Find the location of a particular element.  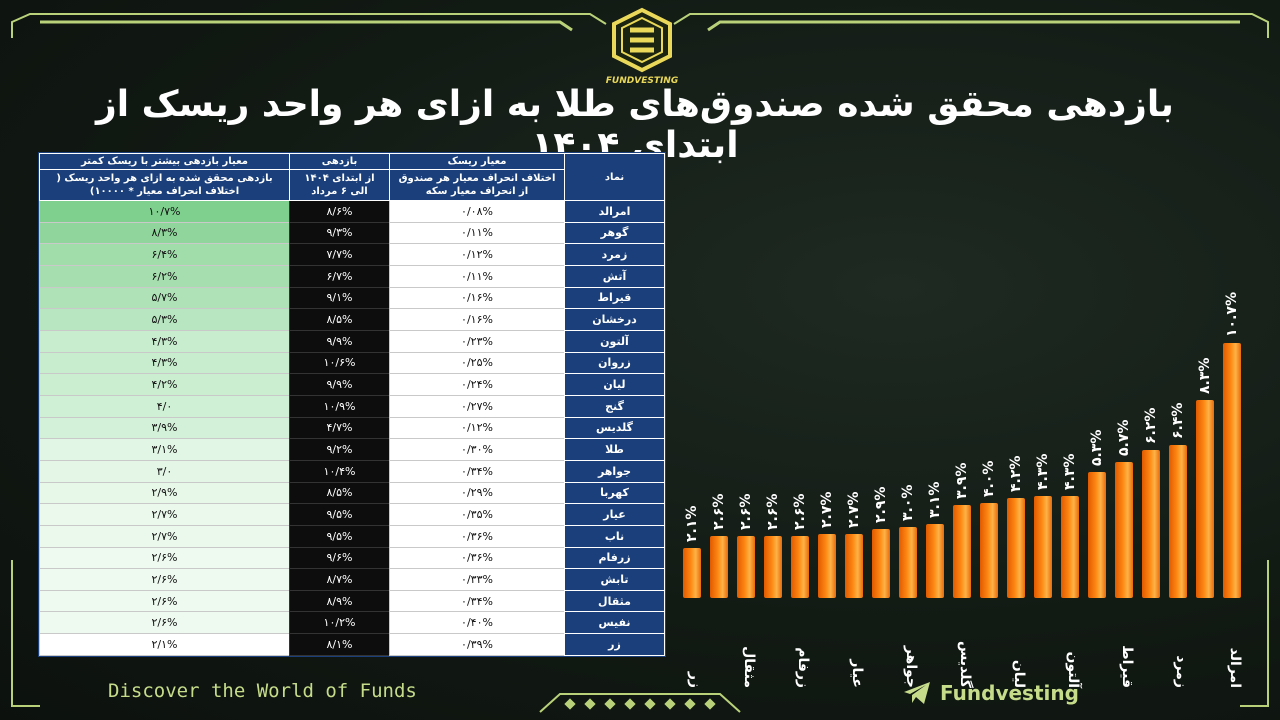

footer-brand-block: Fundvesting is located at coordinates (1000, 693).